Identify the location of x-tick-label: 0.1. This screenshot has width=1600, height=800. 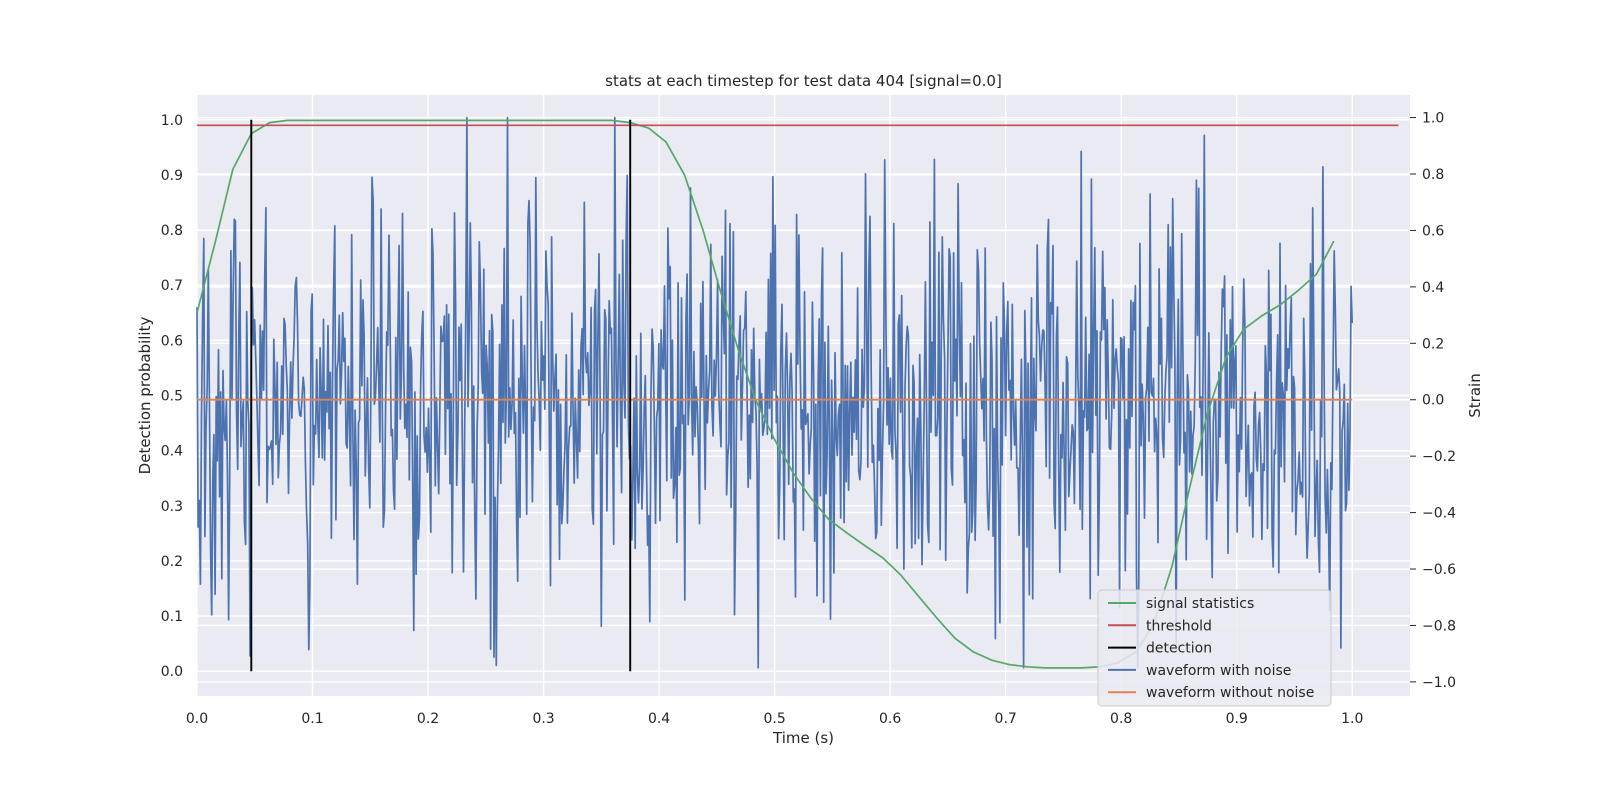
(312, 719).